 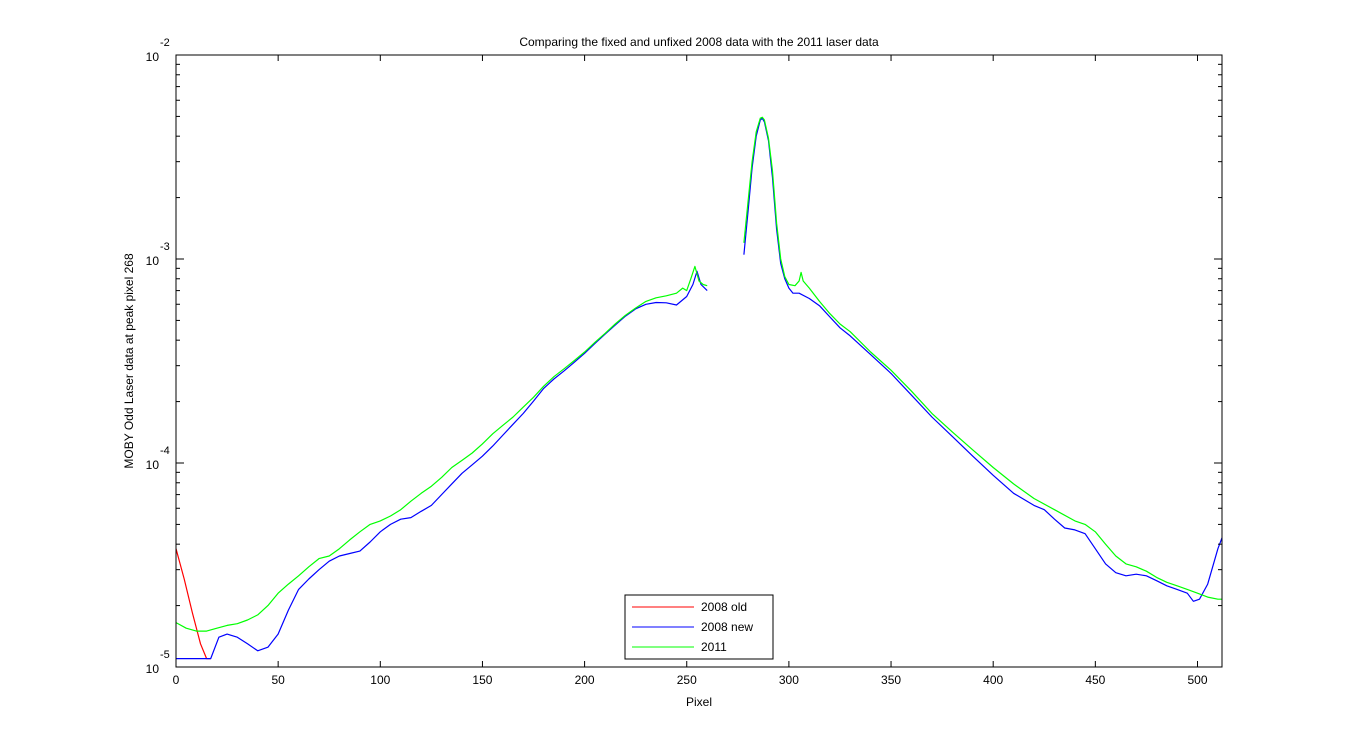 I want to click on x-tick-label: 50, so click(x=278, y=680).